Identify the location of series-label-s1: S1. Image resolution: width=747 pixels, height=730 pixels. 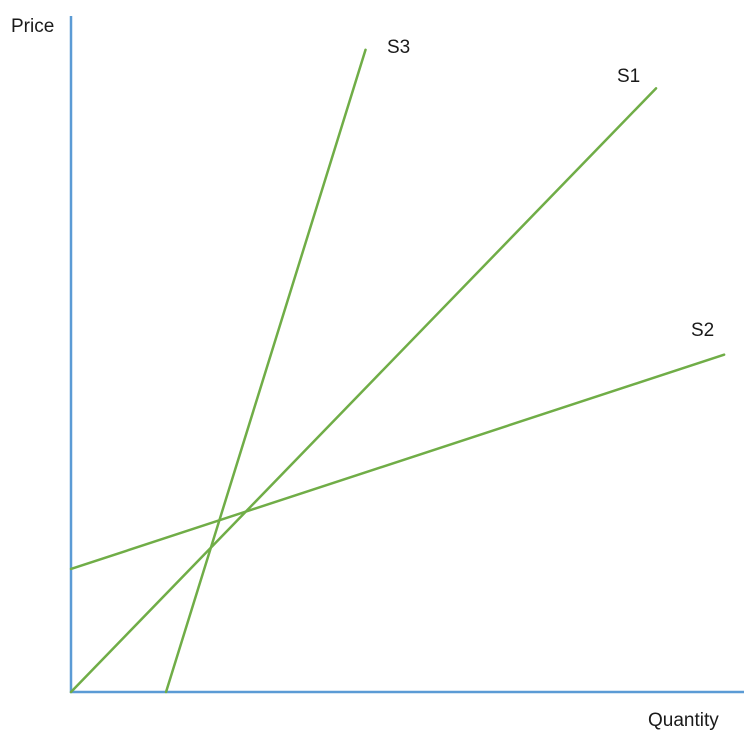
(628, 76).